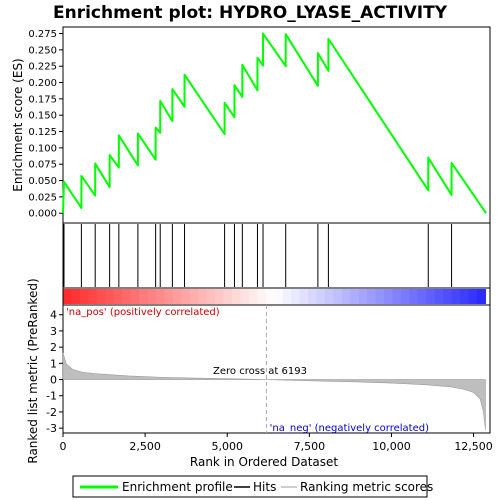 The width and height of the screenshot is (500, 500). I want to click on es-y-tick-label: 0.125, so click(42, 132).